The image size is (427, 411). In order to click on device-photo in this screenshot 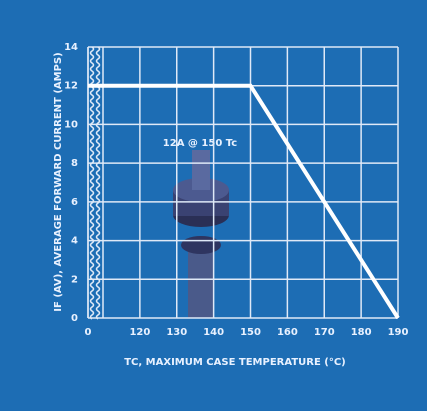, I will do `click(201, 234)`.